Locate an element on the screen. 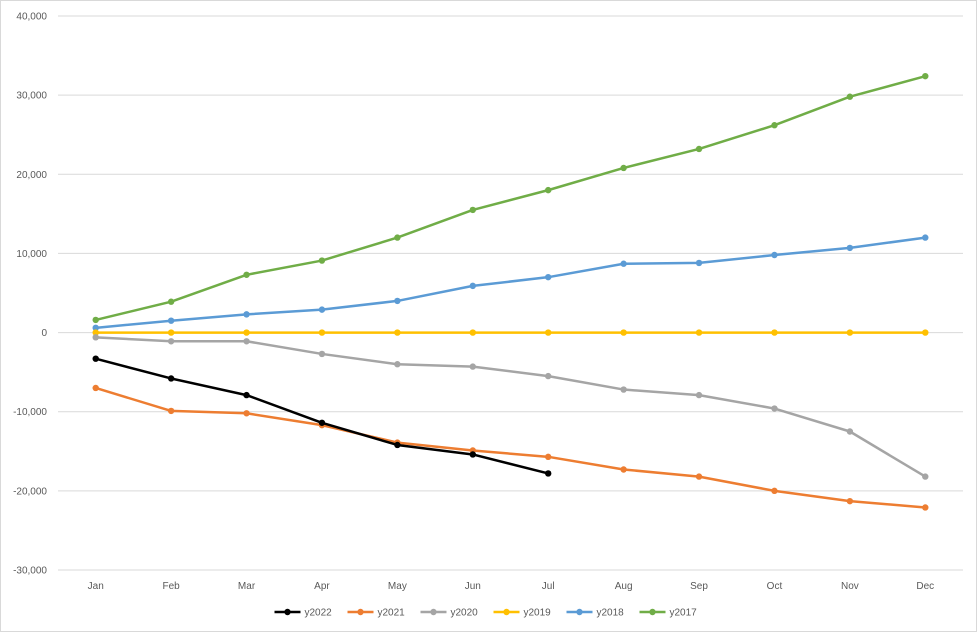  y-tick-label: 0 is located at coordinates (44, 333).